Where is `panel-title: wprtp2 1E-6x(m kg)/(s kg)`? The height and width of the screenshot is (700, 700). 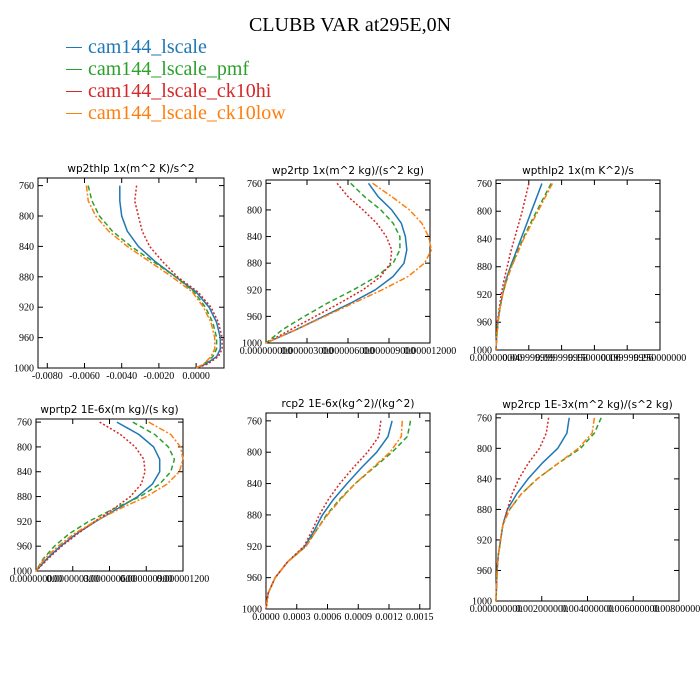
panel-title: wprtp2 1E-6x(m kg)/(s kg) is located at coordinates (109, 410).